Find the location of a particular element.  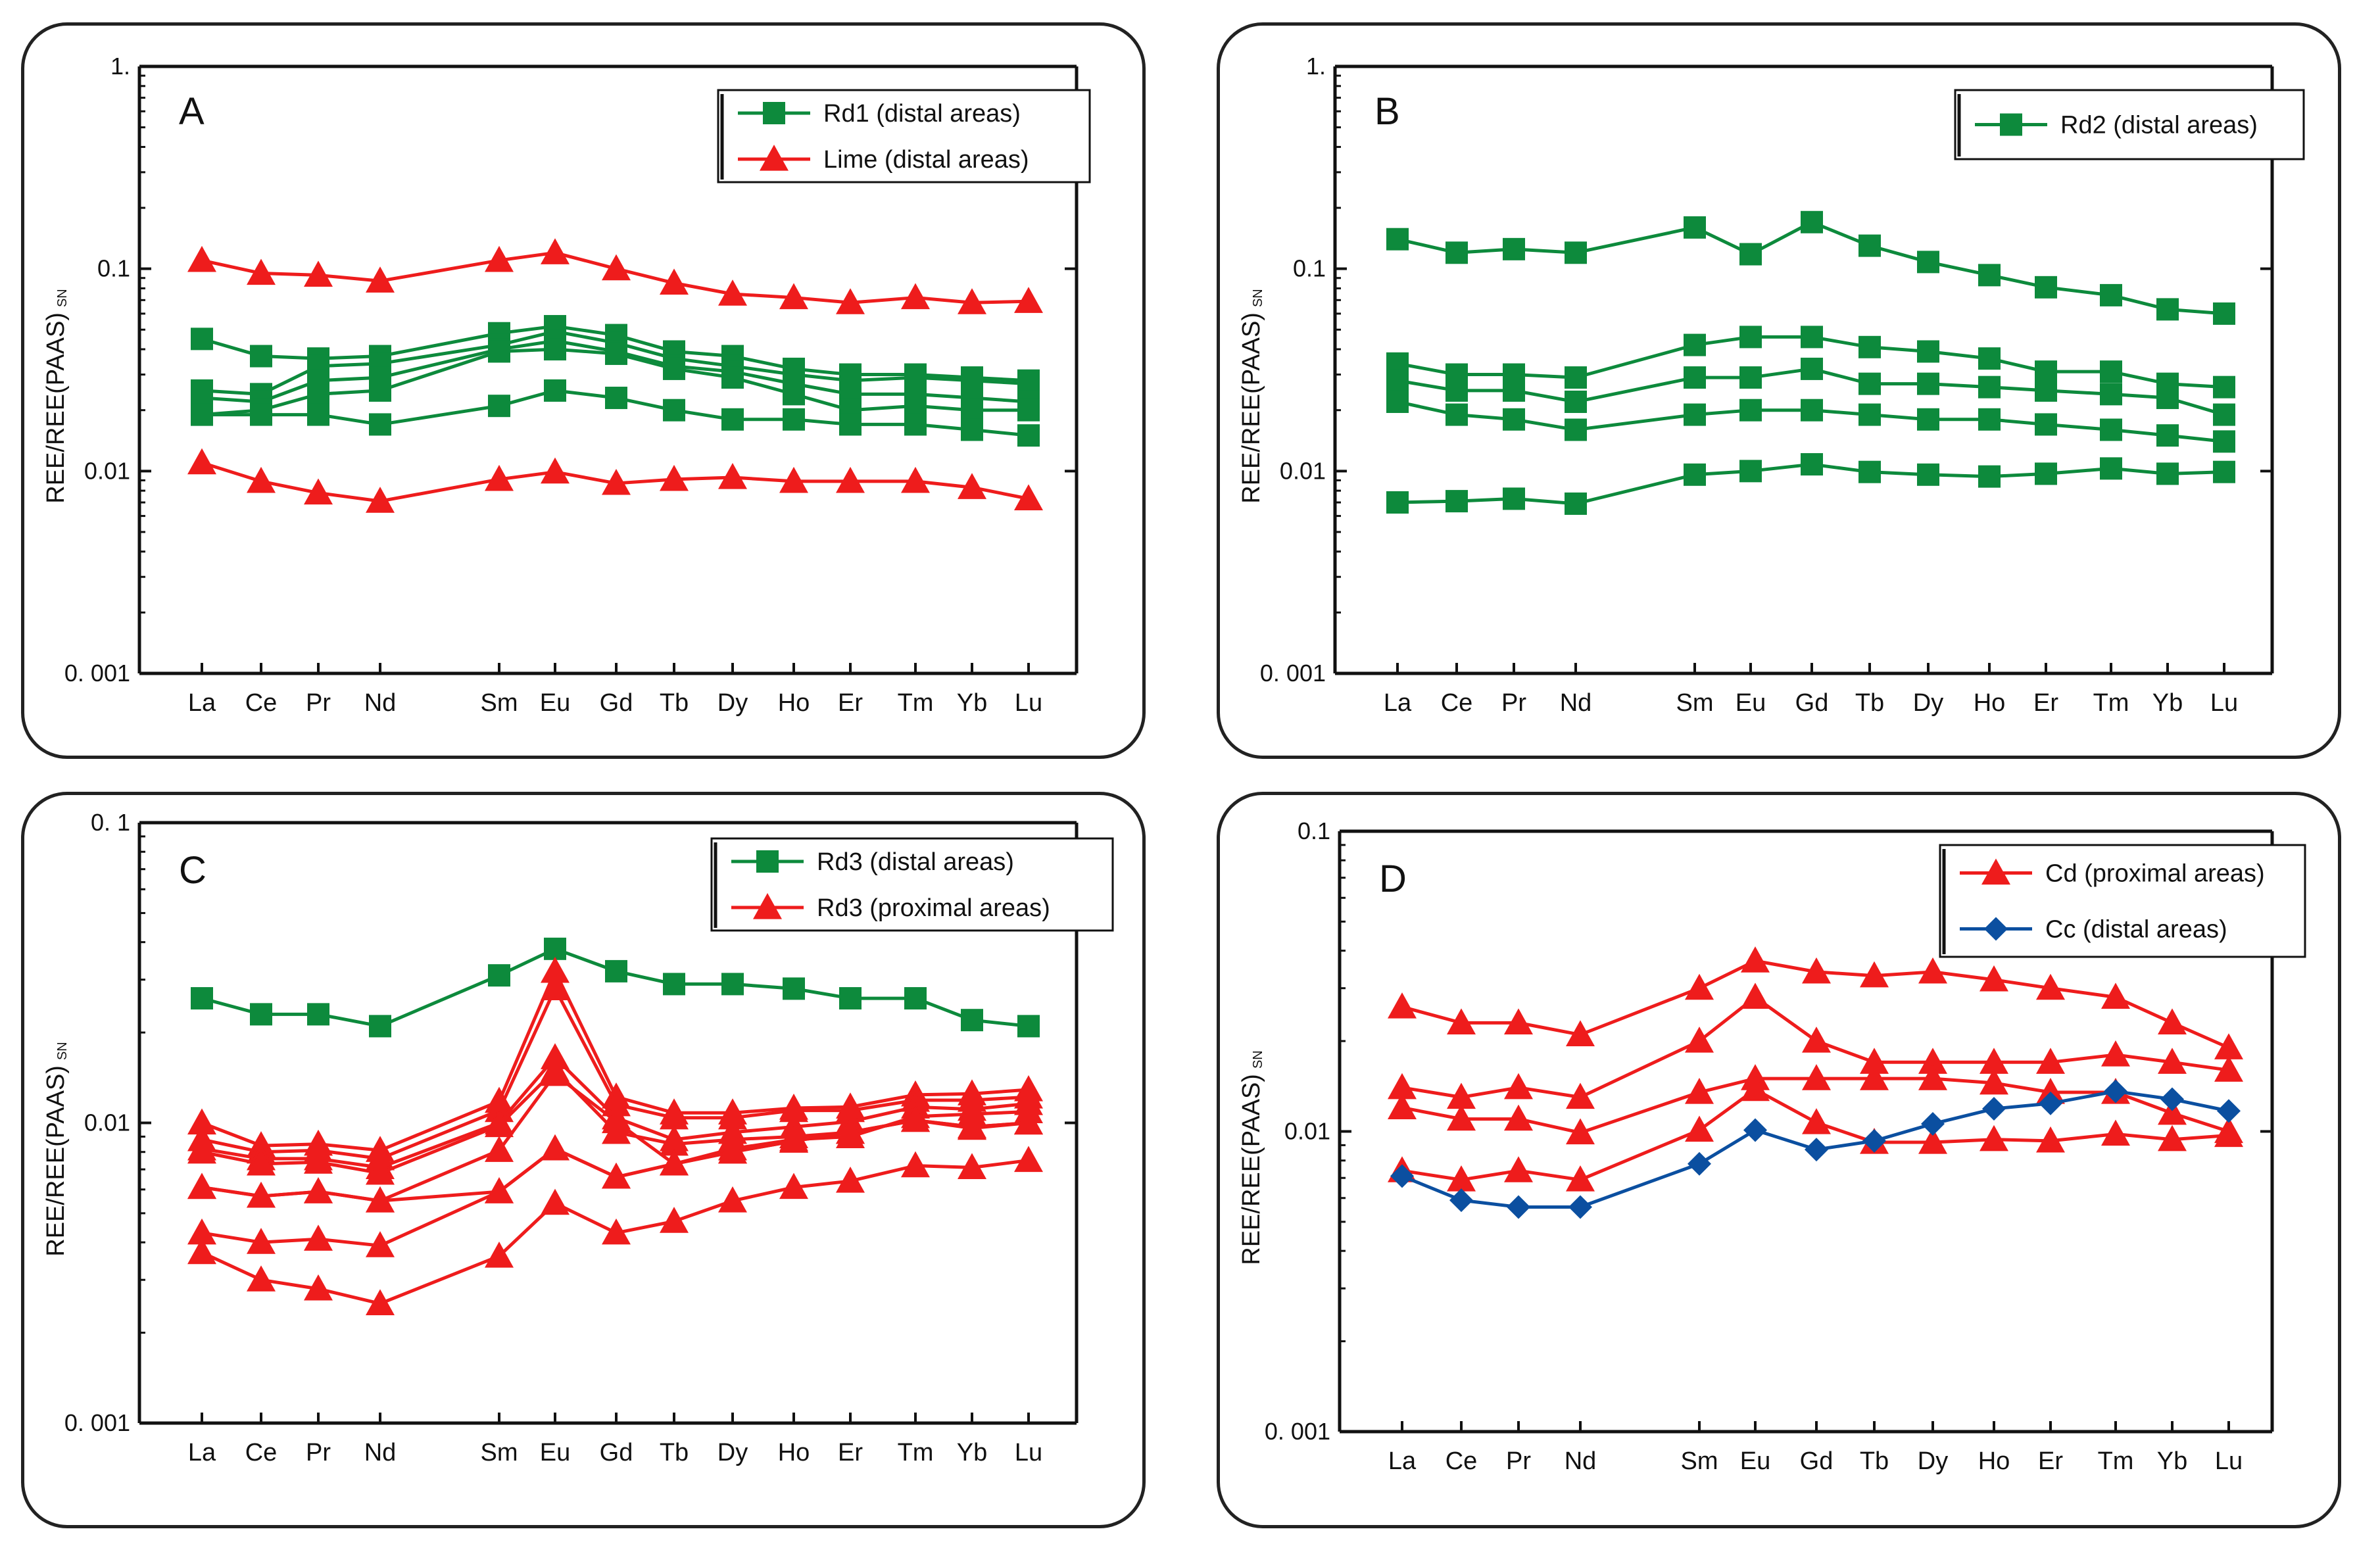

legend-label: Lime (distal areas) is located at coordinates (926, 160).